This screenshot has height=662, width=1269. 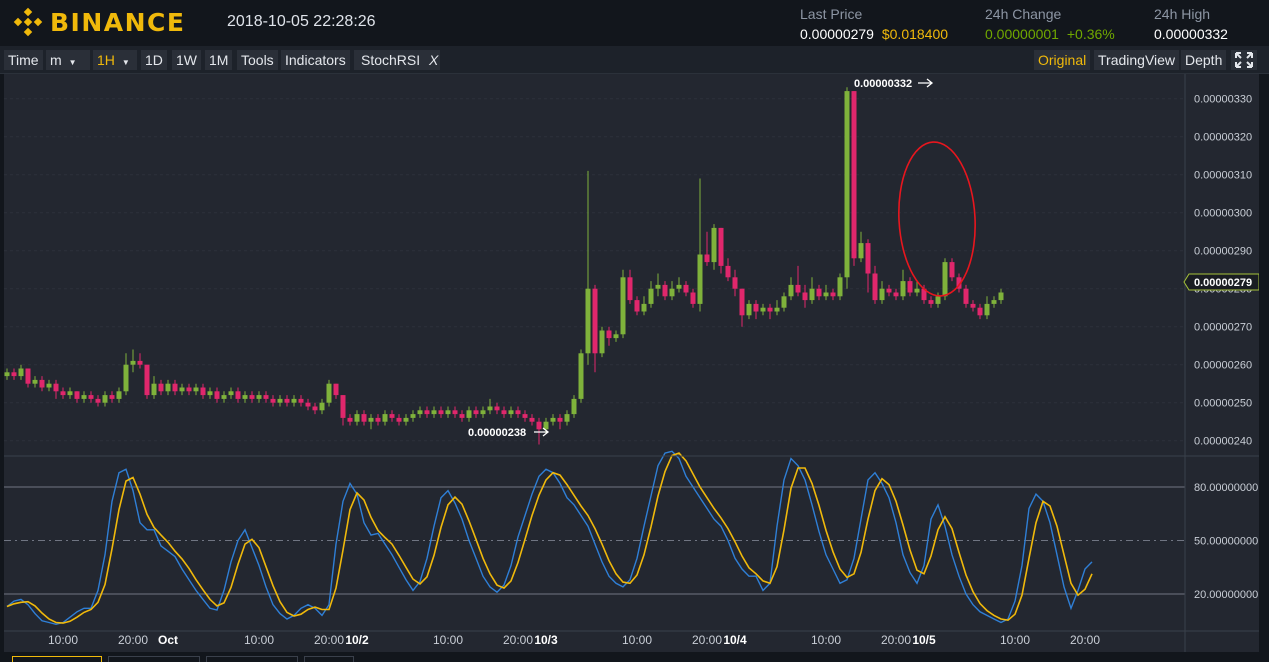 I want to click on minute-interval-select: m ▼, so click(x=68, y=60).